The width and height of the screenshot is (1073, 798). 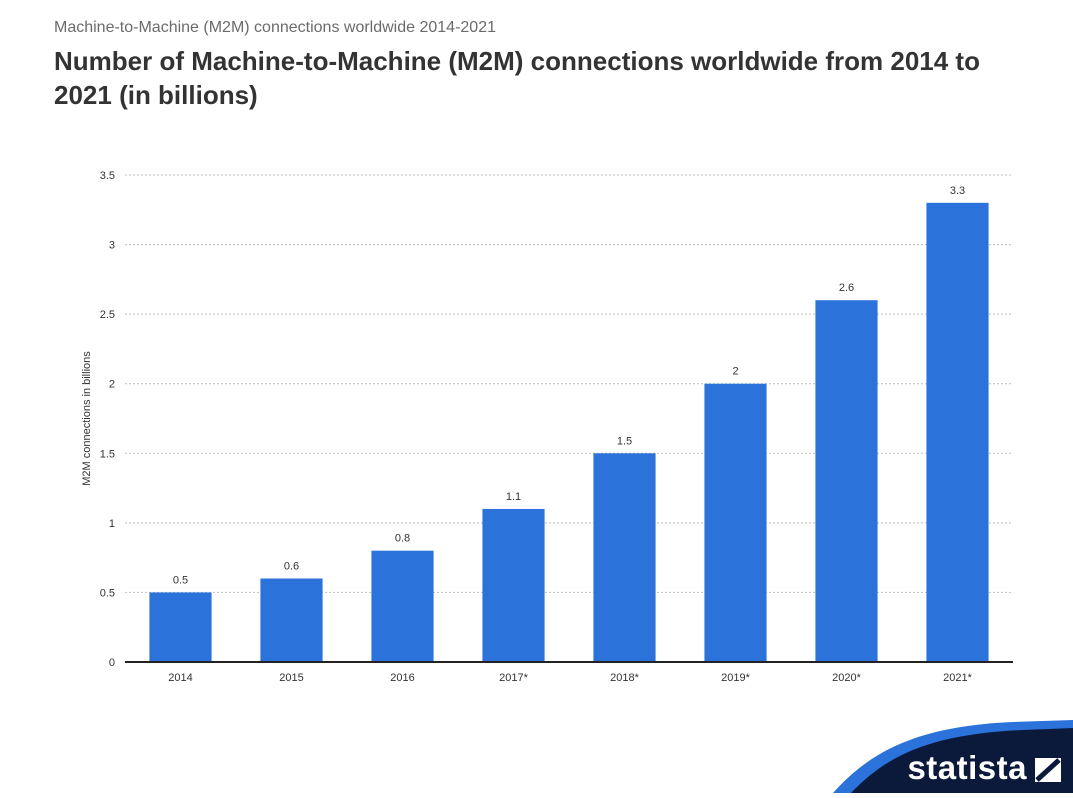 What do you see at coordinates (112, 385) in the screenshot?
I see `y-tick-label: 2` at bounding box center [112, 385].